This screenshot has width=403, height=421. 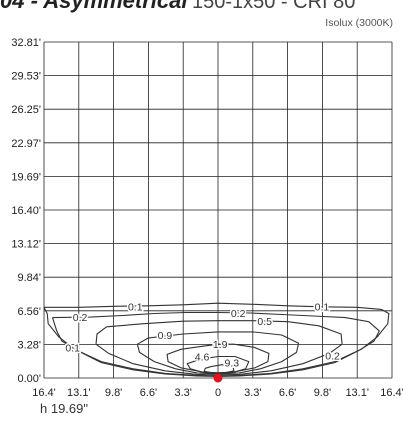 I want to click on title-bold: 04 - Asymmetrical, so click(x=94, y=6).